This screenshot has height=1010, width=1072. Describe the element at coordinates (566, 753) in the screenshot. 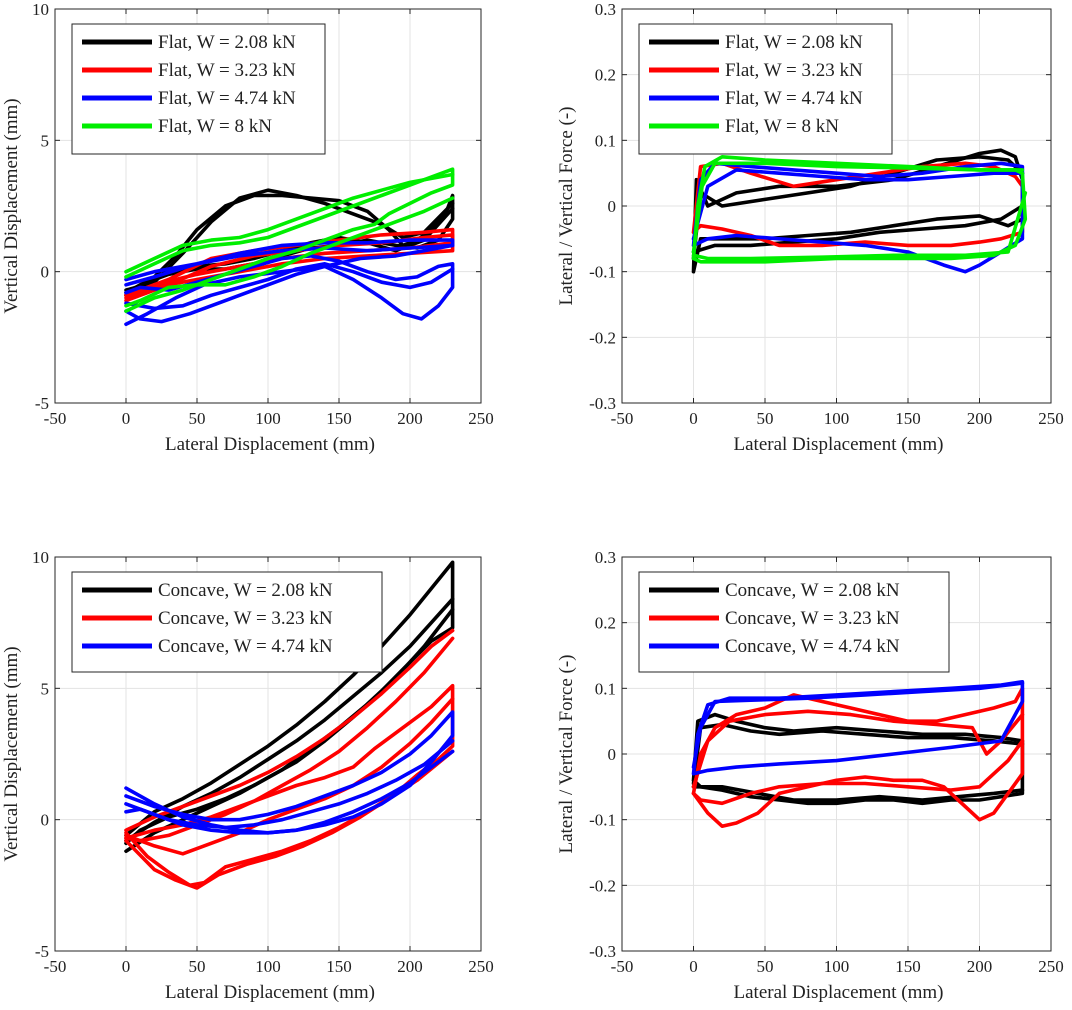

I see `y-axis-label: Lateral / Vertical Force (-)` at that location.